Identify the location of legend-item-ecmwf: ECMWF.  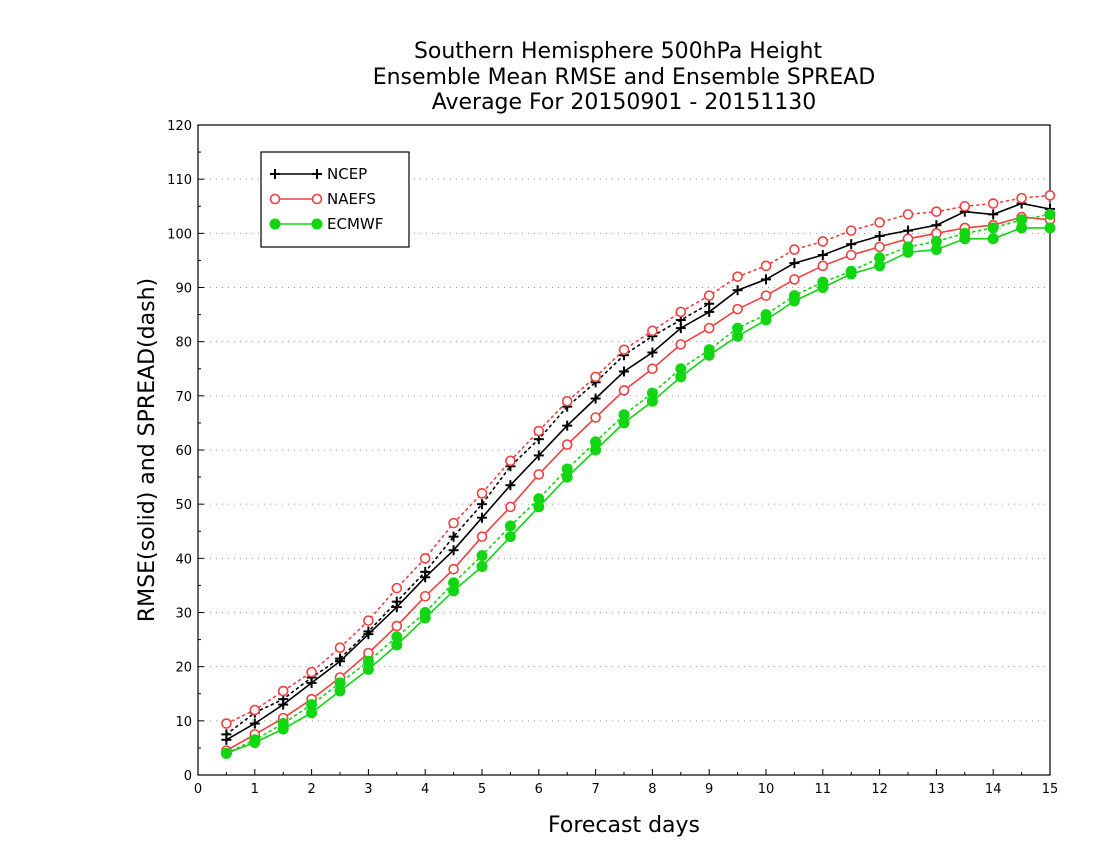
(326, 224).